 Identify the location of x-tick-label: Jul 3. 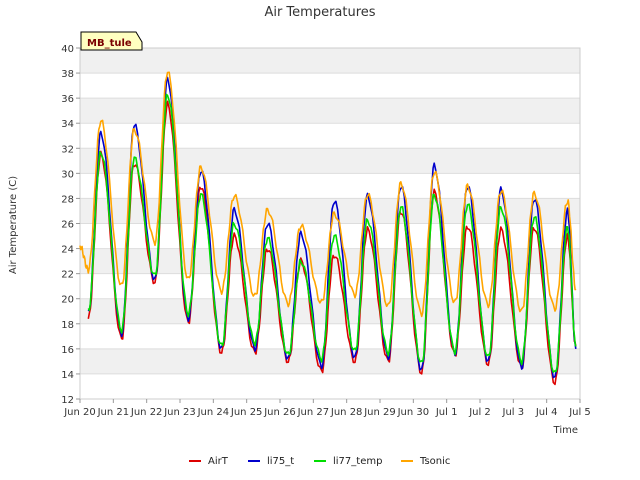
(513, 412).